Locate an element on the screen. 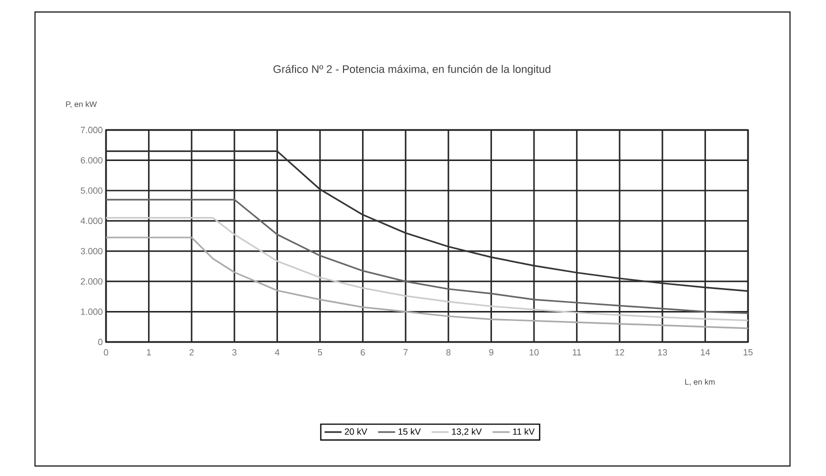 This screenshot has width=826, height=476. x-tick-label: 8 is located at coordinates (448, 352).